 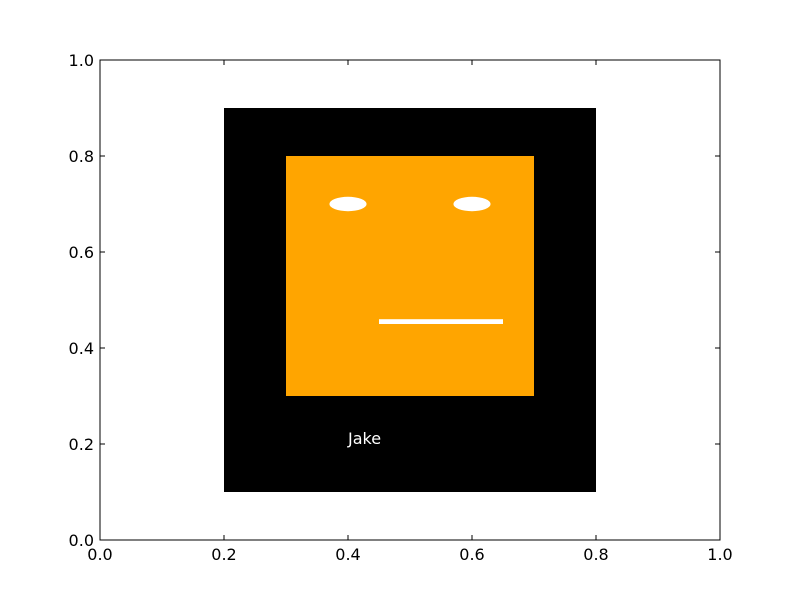 What do you see at coordinates (472, 204) in the screenshot?
I see `right-eye` at bounding box center [472, 204].